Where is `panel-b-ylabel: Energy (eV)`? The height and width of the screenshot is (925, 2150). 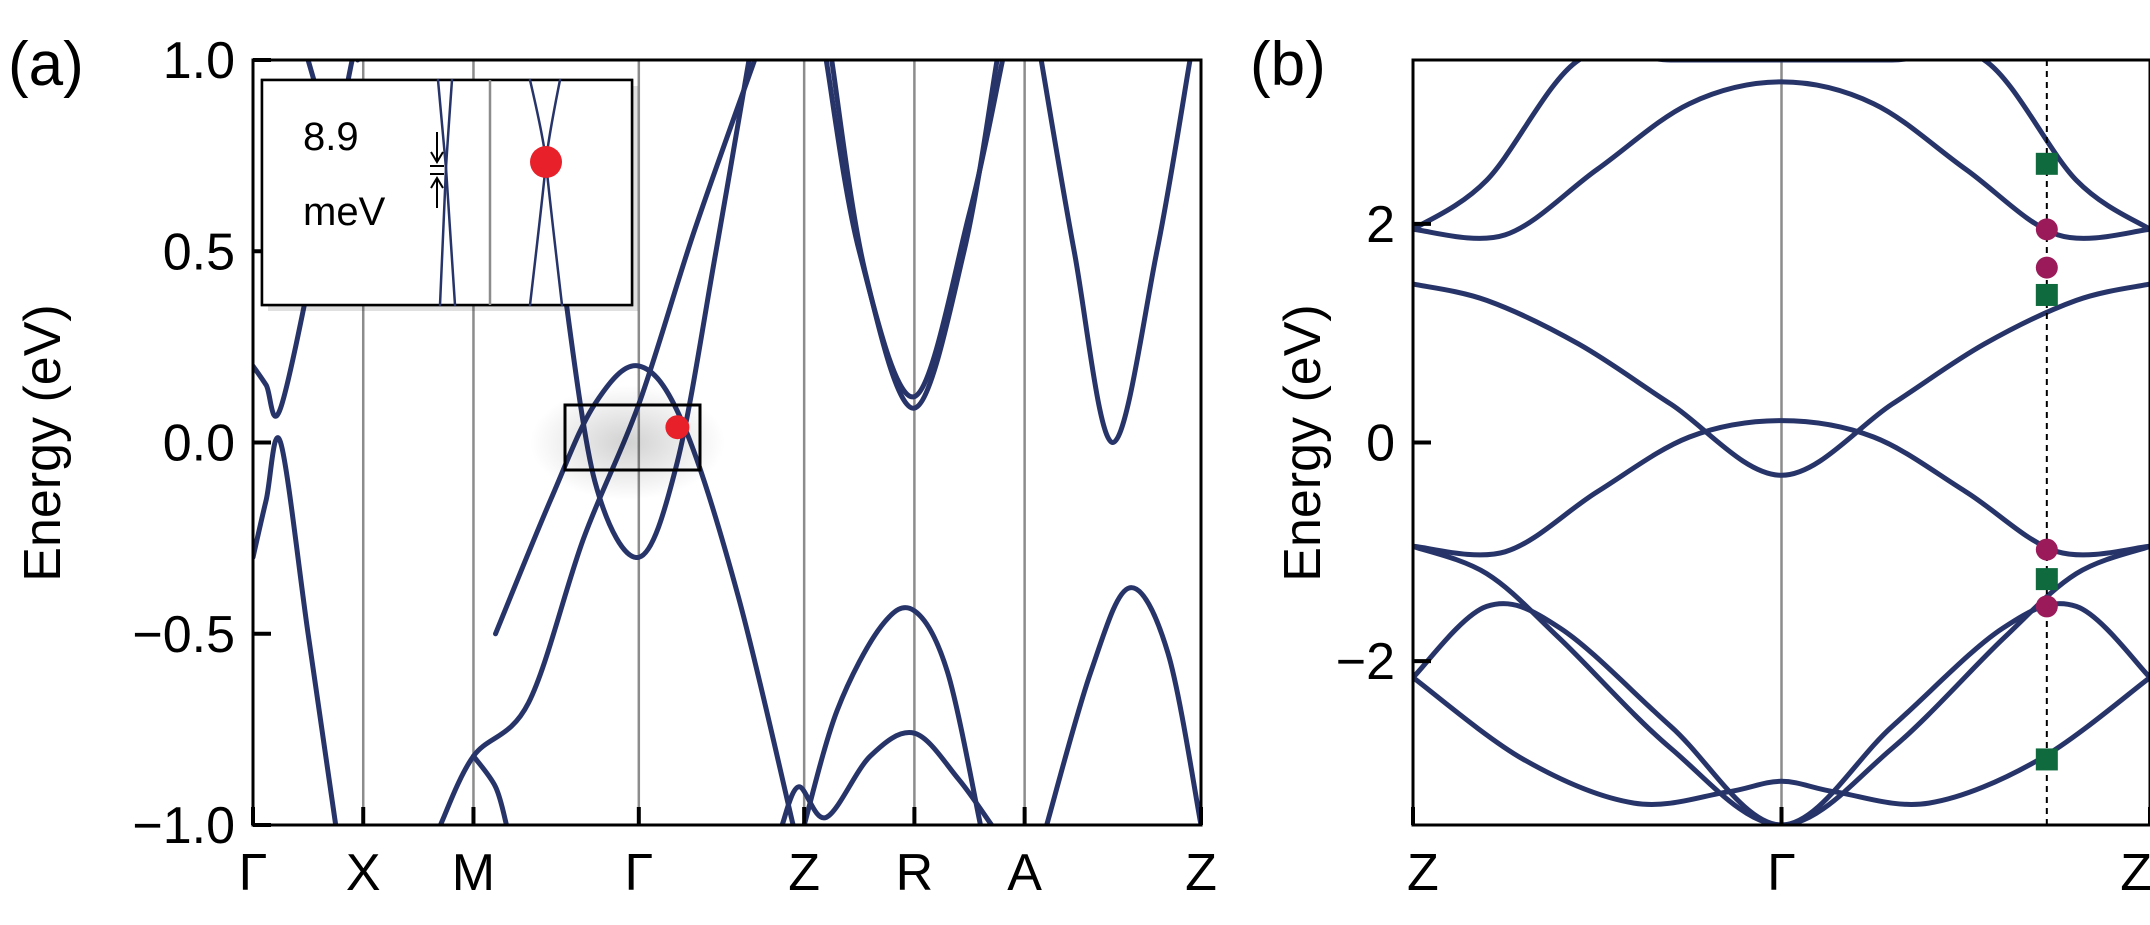
panel-b-ylabel: Energy (eV) is located at coordinates (1303, 442).